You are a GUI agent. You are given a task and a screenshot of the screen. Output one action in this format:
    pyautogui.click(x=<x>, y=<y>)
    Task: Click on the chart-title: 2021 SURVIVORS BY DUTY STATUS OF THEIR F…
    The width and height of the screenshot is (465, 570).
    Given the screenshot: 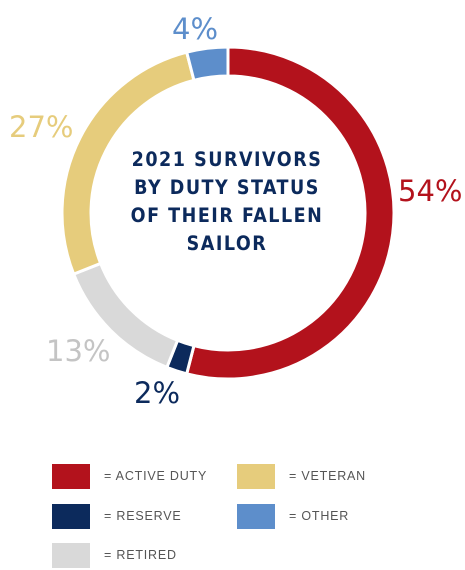 What is the action you would take?
    pyautogui.click(x=227, y=202)
    